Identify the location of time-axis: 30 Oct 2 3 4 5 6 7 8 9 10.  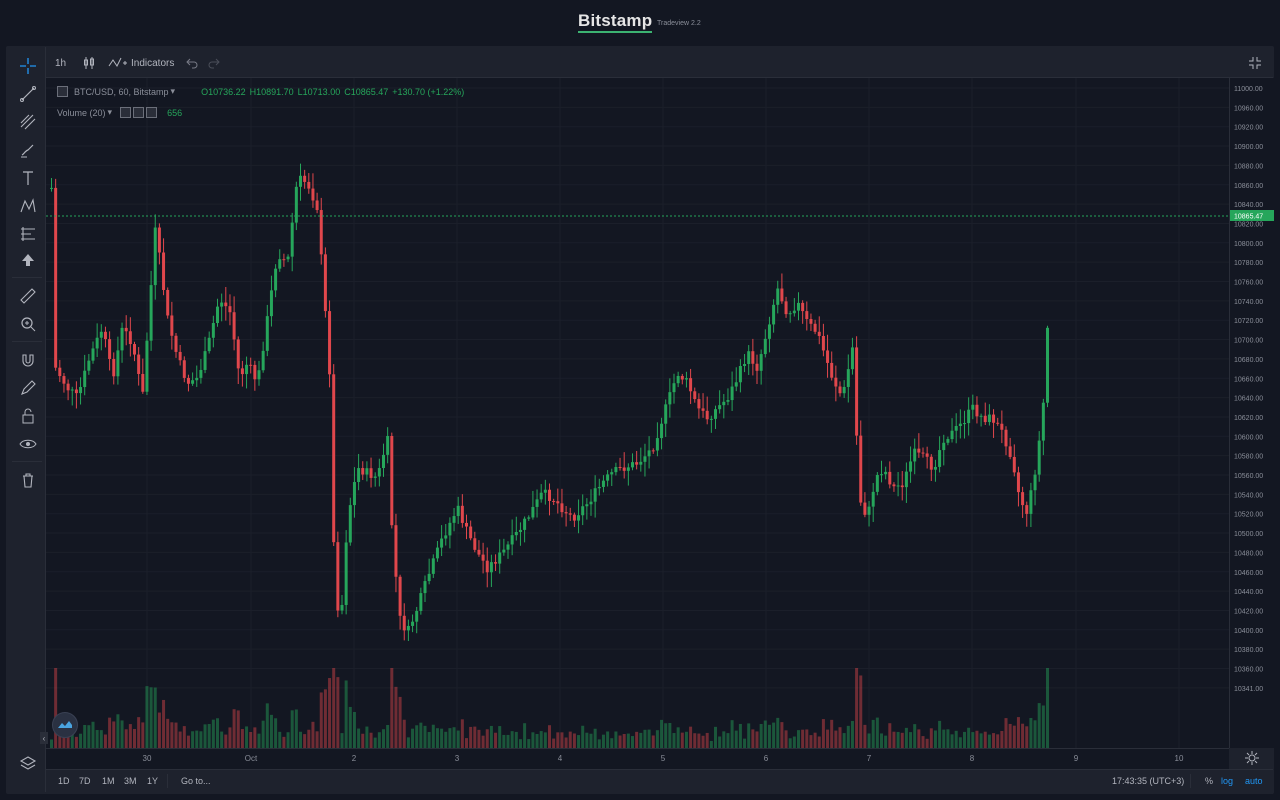
(637, 758).